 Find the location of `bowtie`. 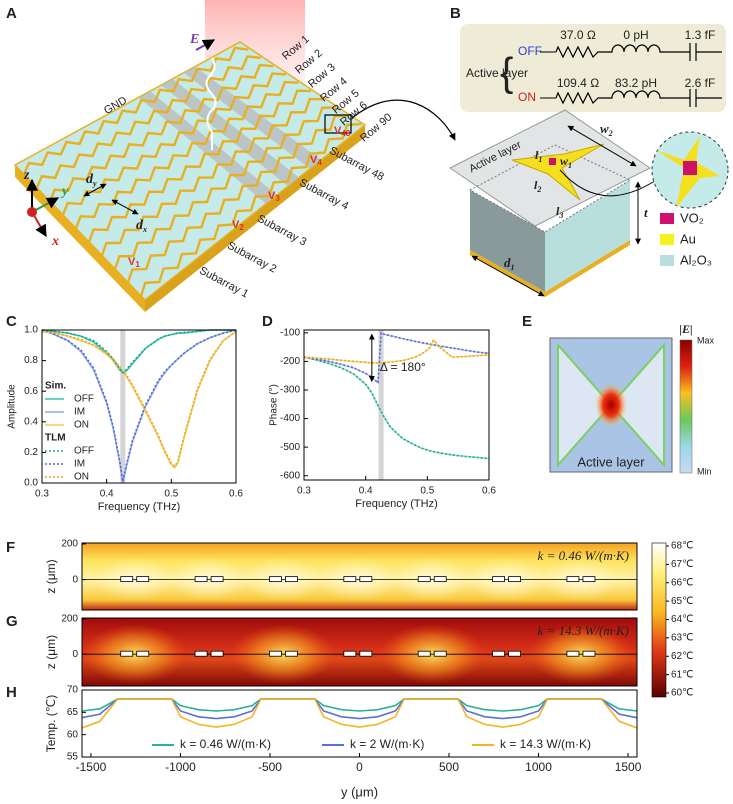

bowtie is located at coordinates (558, 172).